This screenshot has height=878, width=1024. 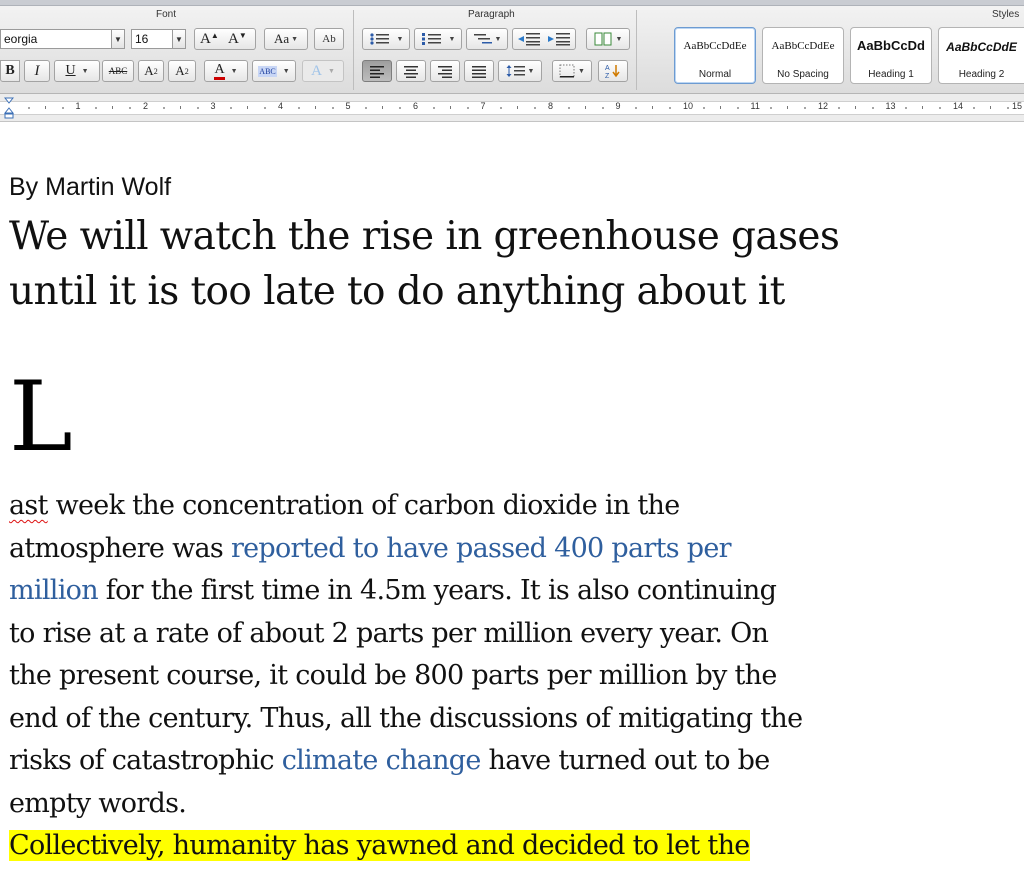 I want to click on highlight-icon: ABC, so click(x=267, y=71).